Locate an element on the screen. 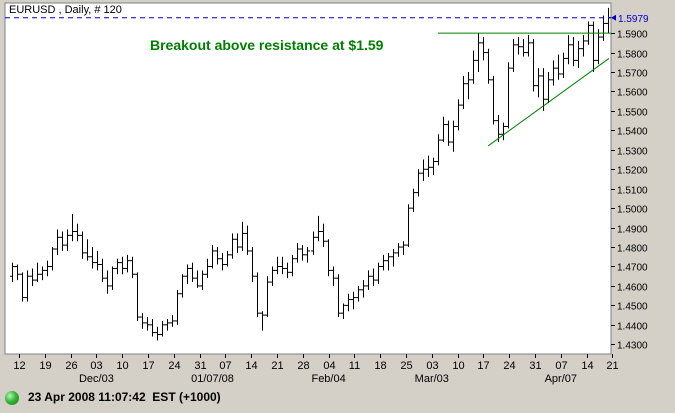 Image resolution: width=675 pixels, height=413 pixels. y-tick-label: 1.4900 is located at coordinates (632, 230).